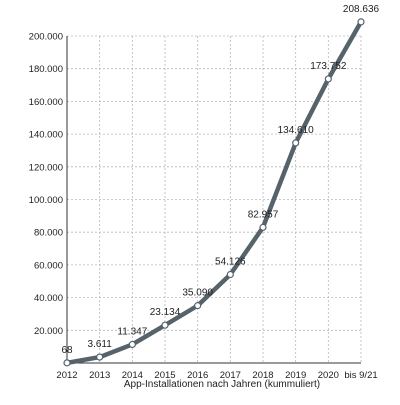  Describe the element at coordinates (328, 375) in the screenshot. I see `x-tick-label: 2020` at that location.